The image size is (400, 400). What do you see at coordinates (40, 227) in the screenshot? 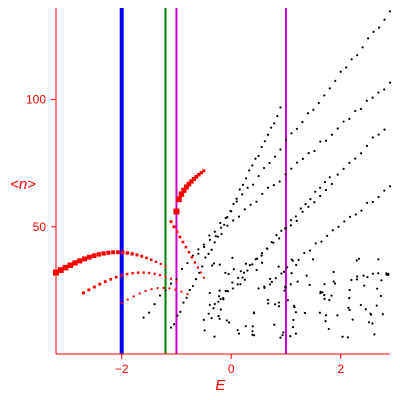
I see `y-tick-label: 50` at bounding box center [40, 227].